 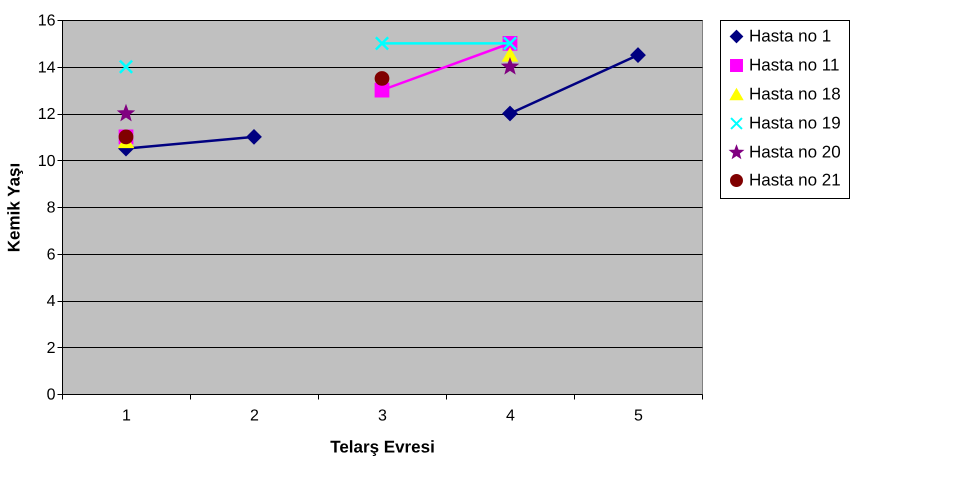 I want to click on y-tick-label: 8, so click(x=51, y=208).